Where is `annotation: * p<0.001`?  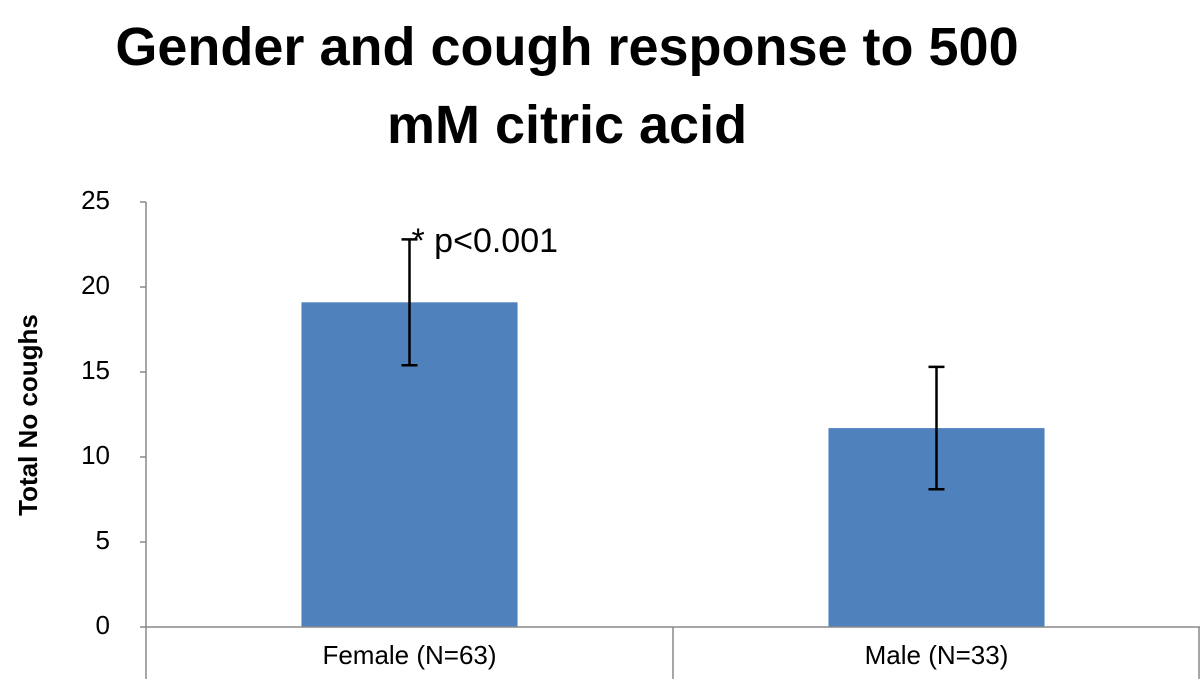
annotation: * p<0.001 is located at coordinates (485, 241).